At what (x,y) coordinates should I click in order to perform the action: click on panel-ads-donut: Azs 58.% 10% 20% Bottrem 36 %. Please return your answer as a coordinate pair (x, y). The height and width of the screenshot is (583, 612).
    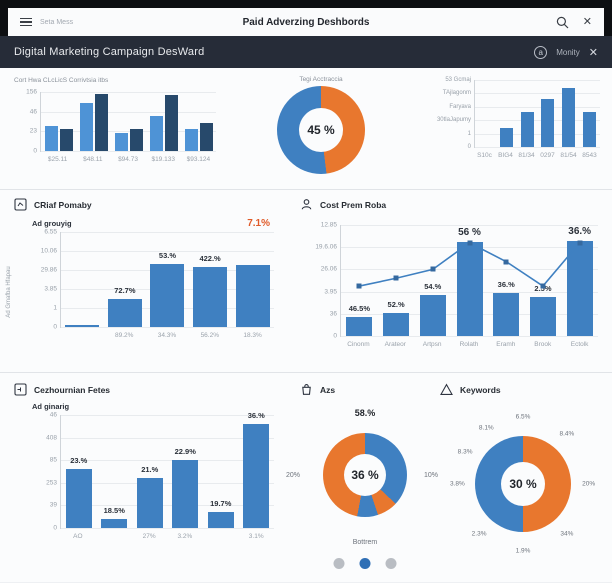
    Looking at the image, I should click on (363, 477).